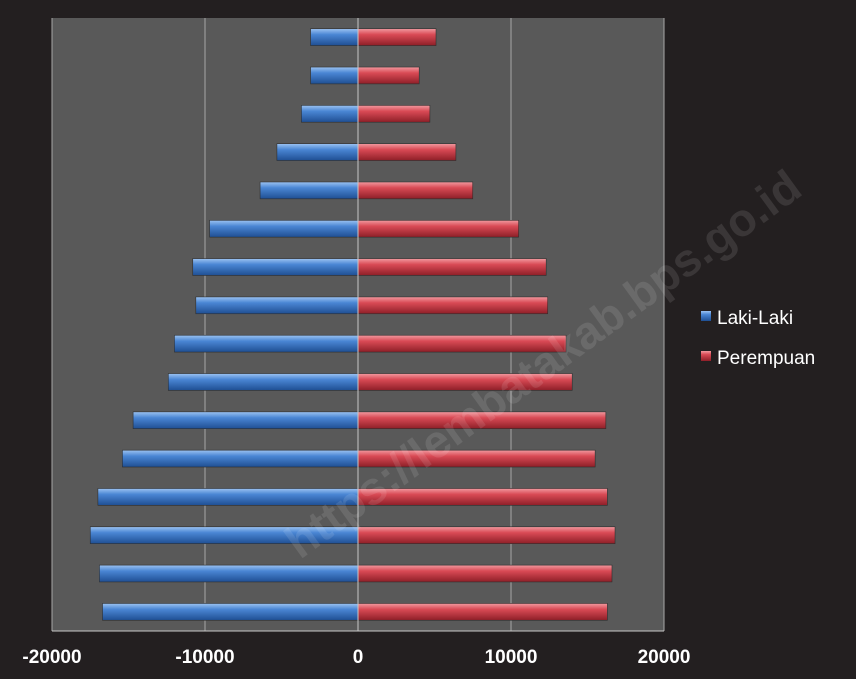 This screenshot has height=679, width=856. Describe the element at coordinates (766, 358) in the screenshot. I see `legend-label-perempuan: Perempuan` at that location.